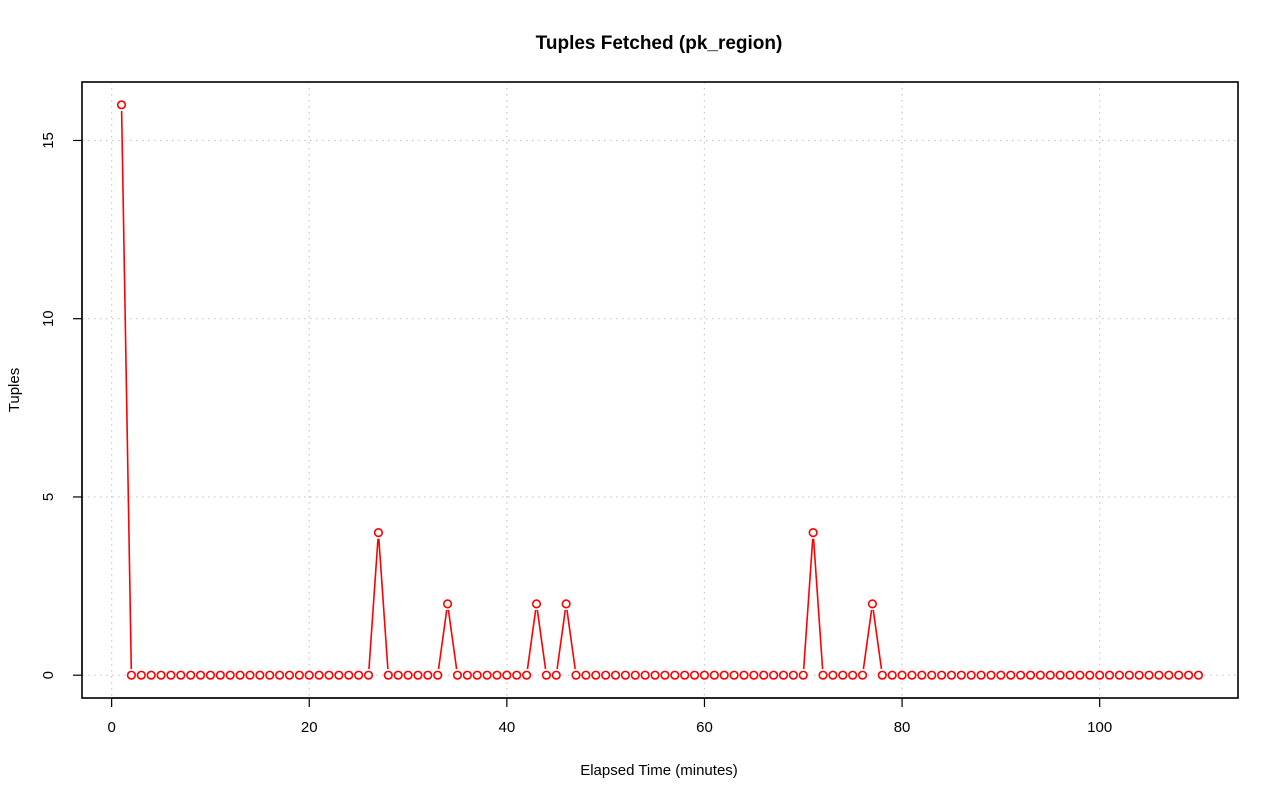 The height and width of the screenshot is (801, 1280). What do you see at coordinates (704, 727) in the screenshot?
I see `x-tick-label: 60` at bounding box center [704, 727].